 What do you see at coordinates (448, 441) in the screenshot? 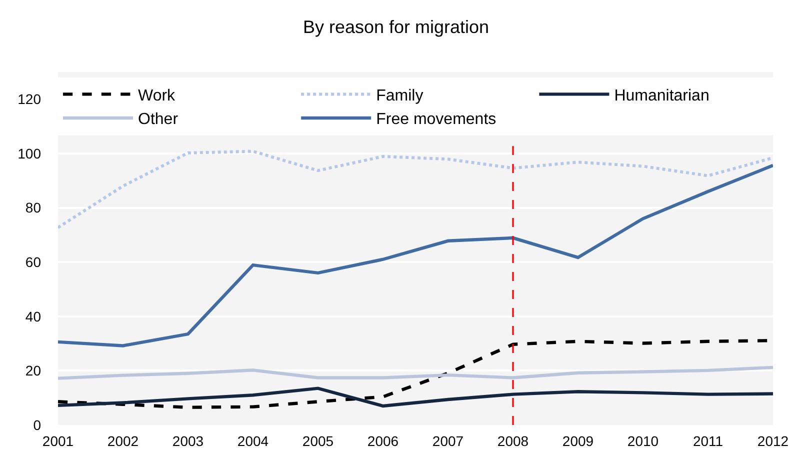
I see `x-tick-label: 2007` at bounding box center [448, 441].